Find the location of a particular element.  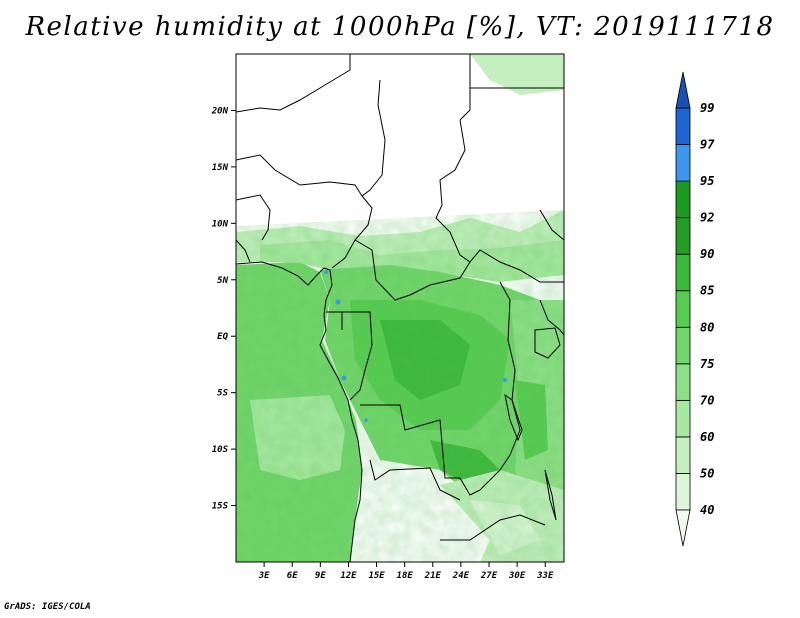

credit-text: GrADS: IGES/COLA is located at coordinates (47, 607).